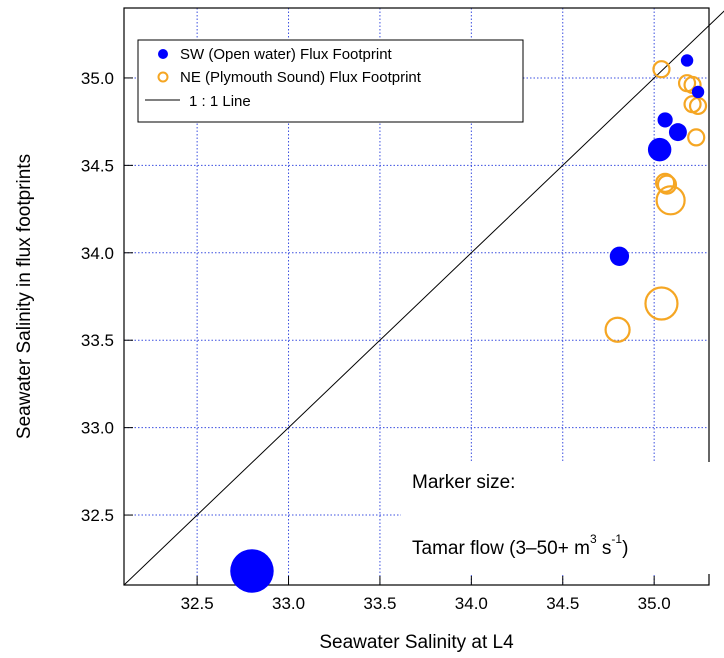 The height and width of the screenshot is (658, 724). What do you see at coordinates (286, 54) in the screenshot?
I see `legend-sw-label: SW (Open water) Flux Footprint` at bounding box center [286, 54].